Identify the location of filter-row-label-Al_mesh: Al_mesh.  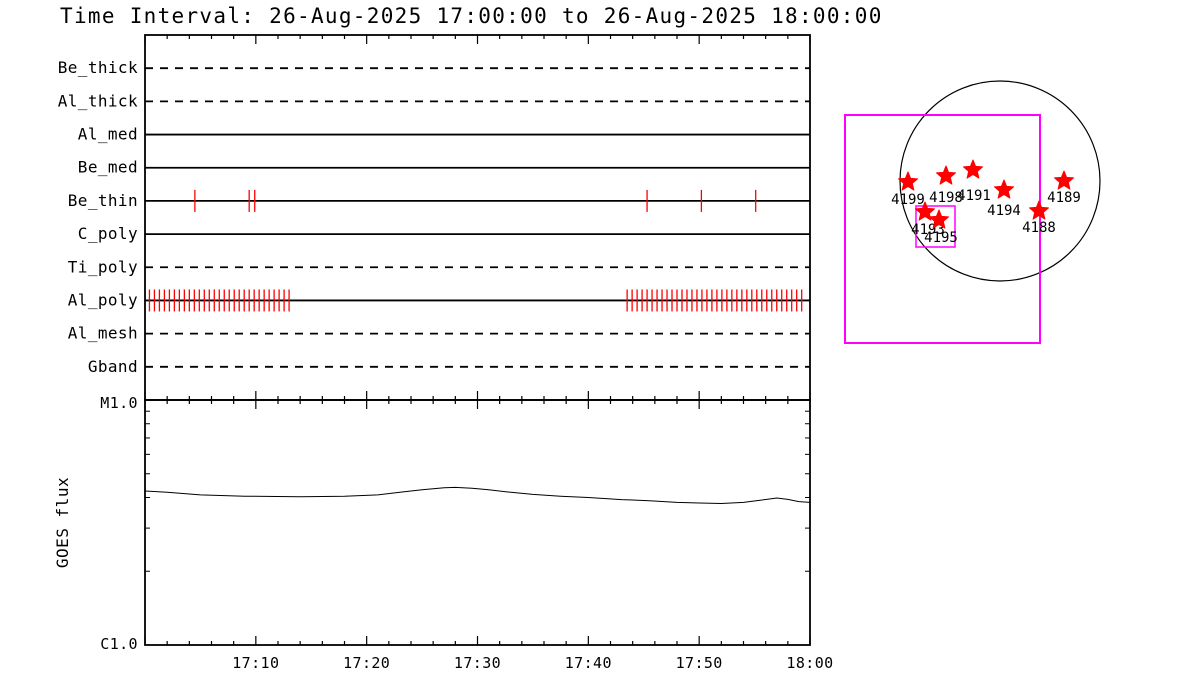
(103, 333).